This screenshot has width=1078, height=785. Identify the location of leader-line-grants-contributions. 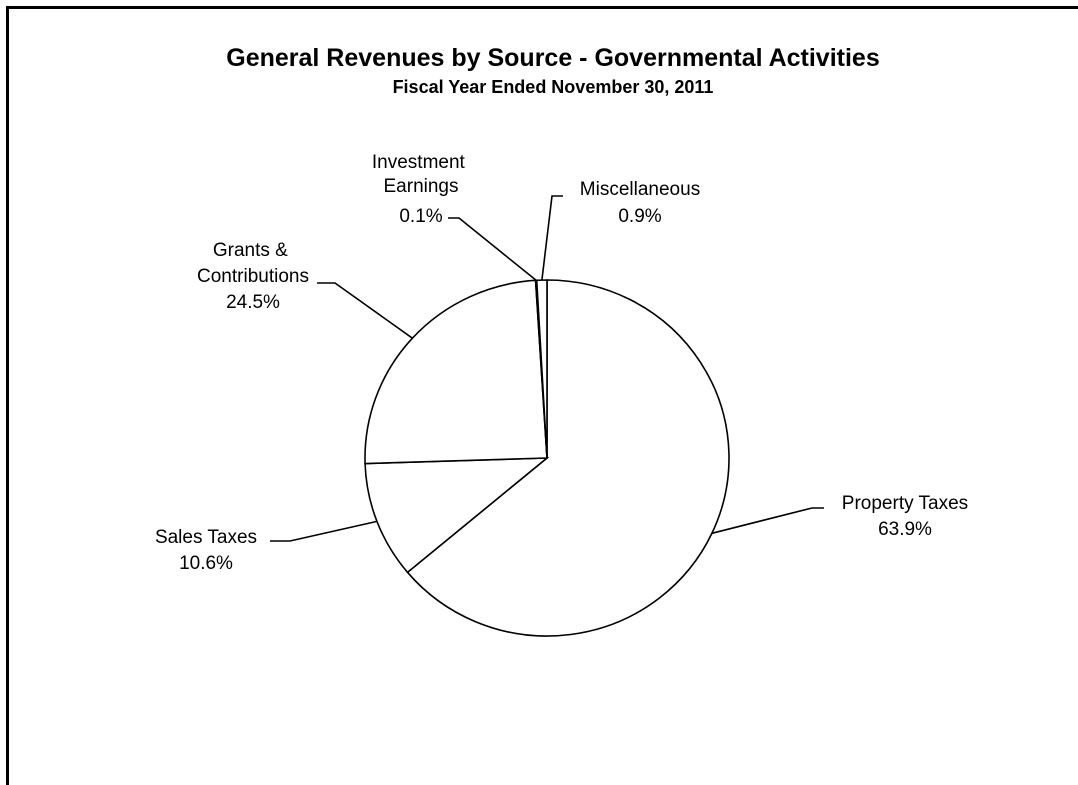
(365, 310).